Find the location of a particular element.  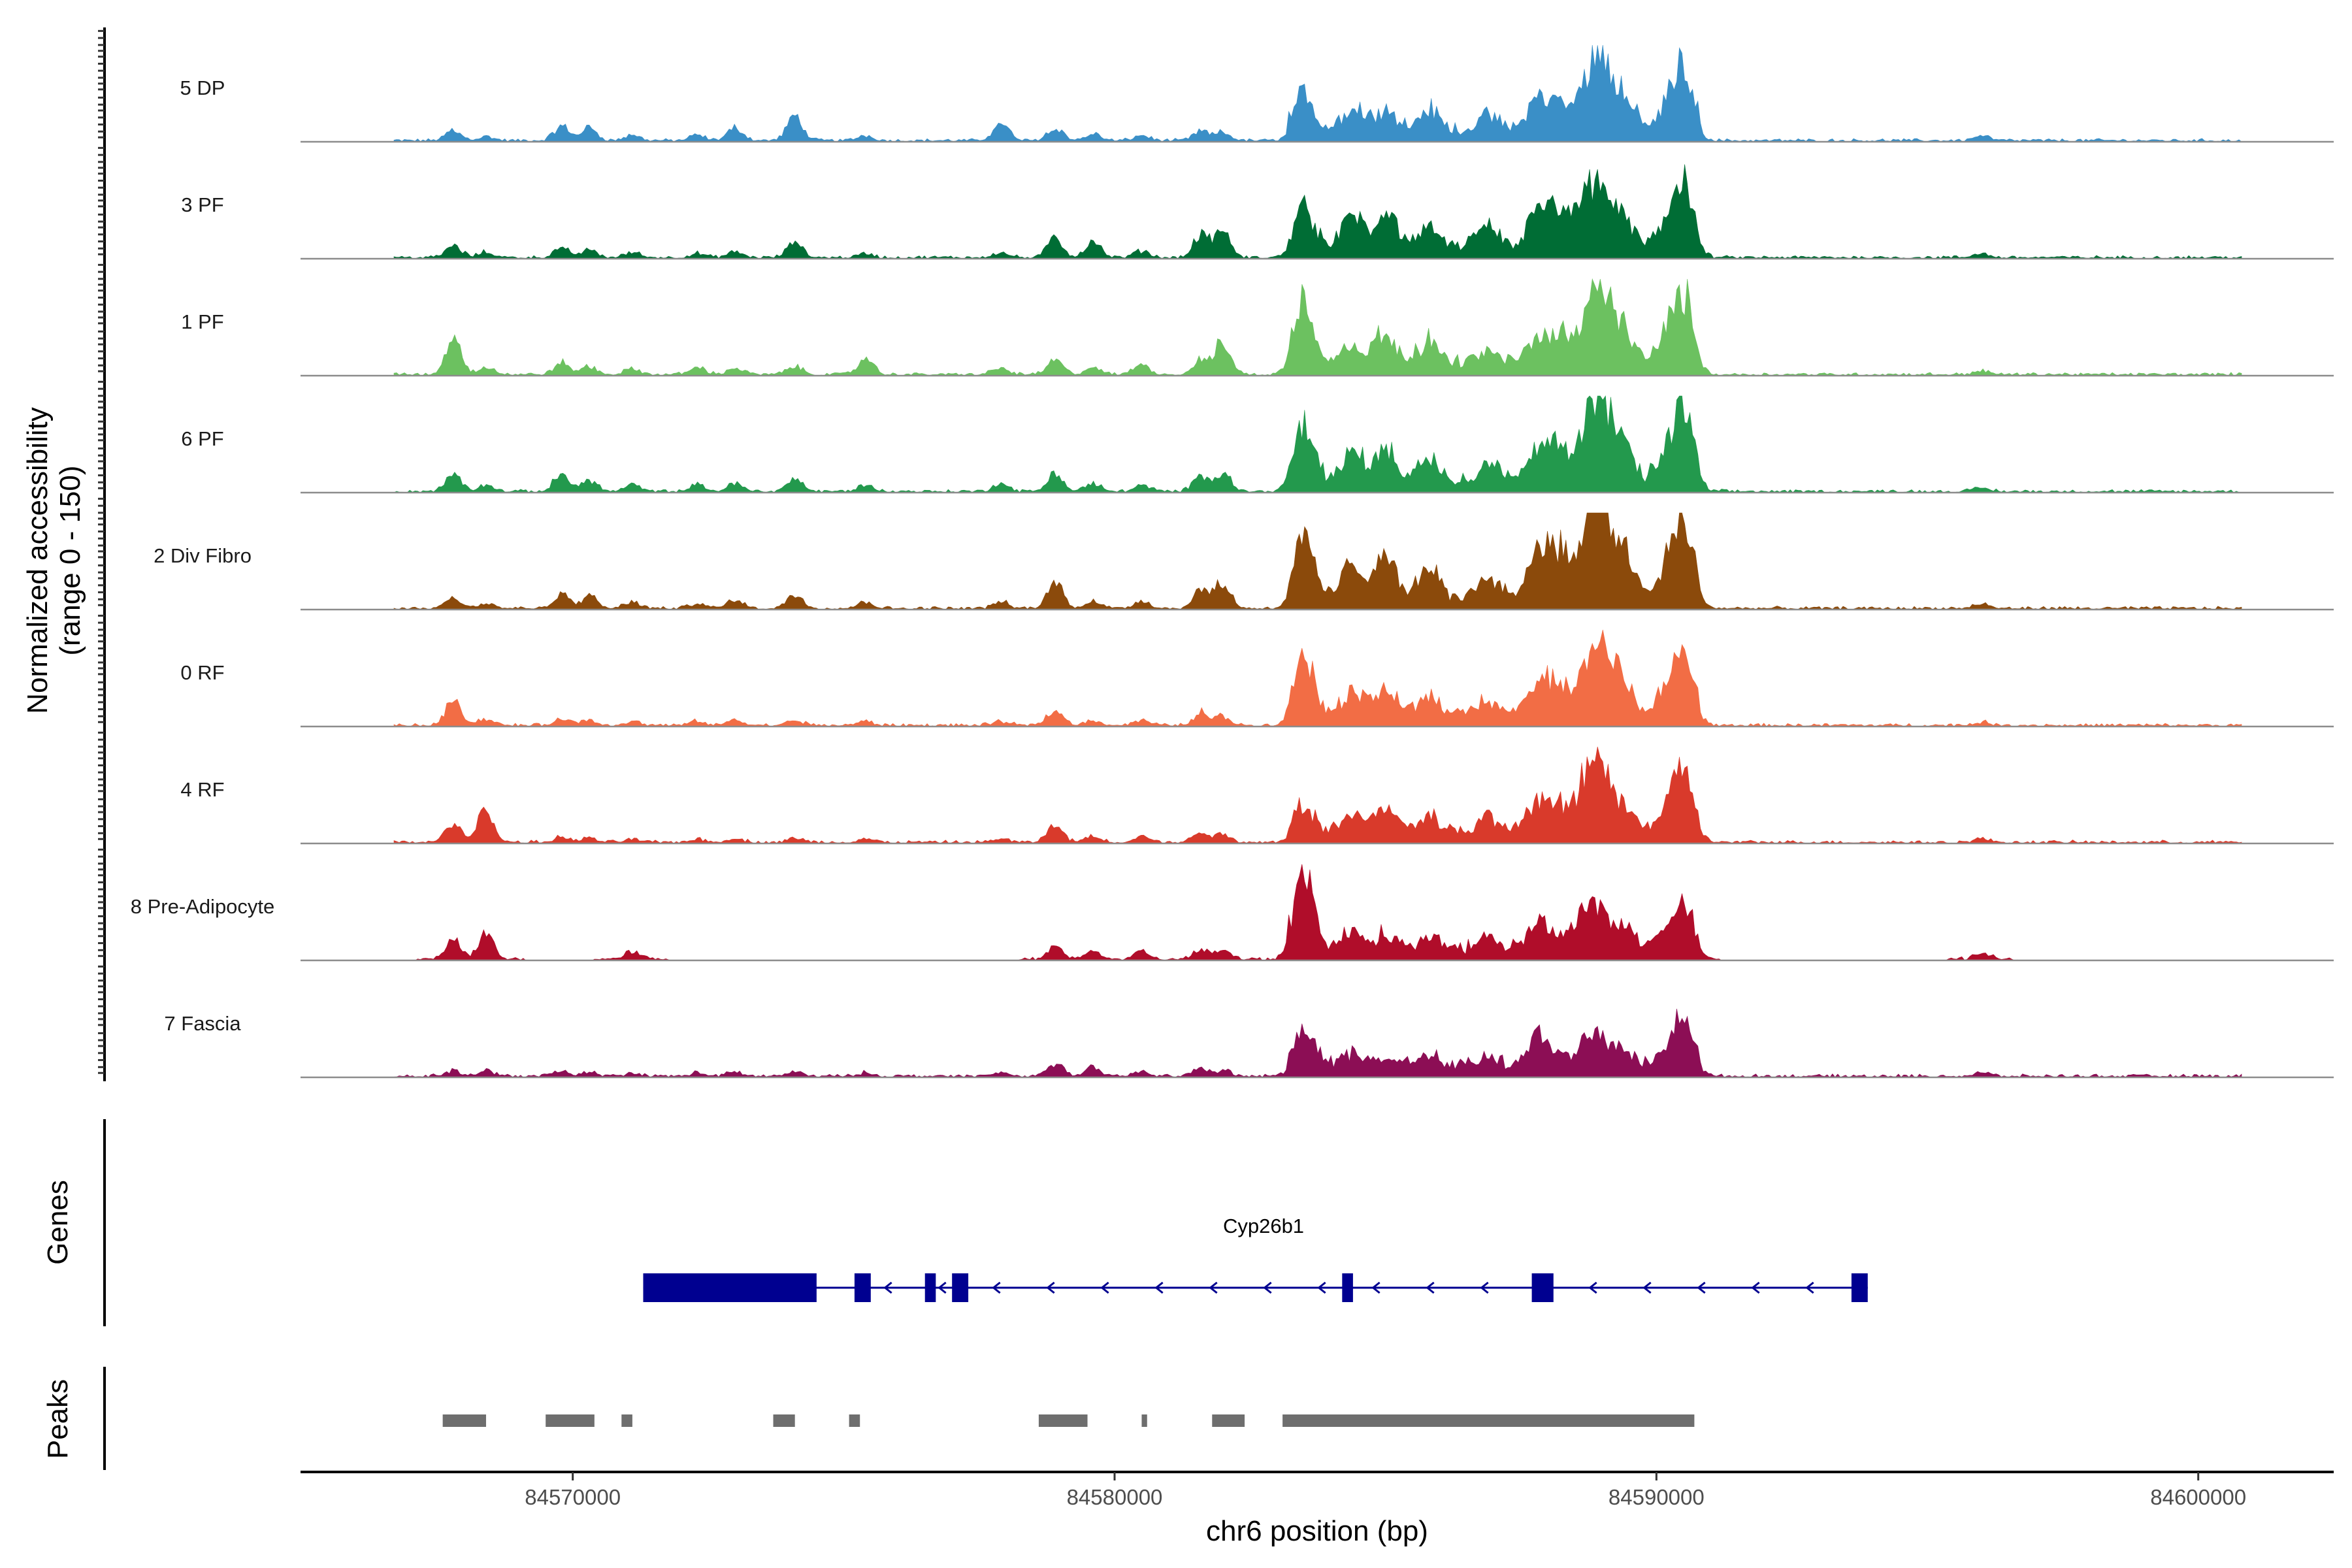

track-0-rf: 0 RF is located at coordinates (1257, 678).